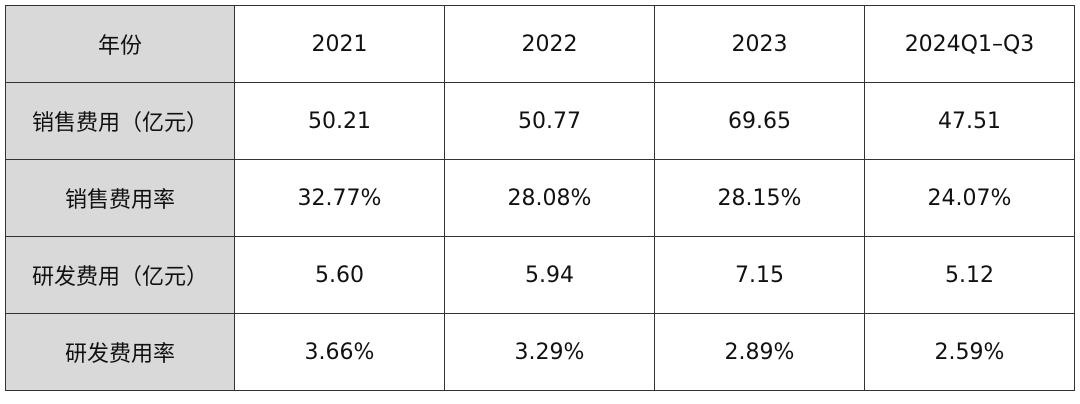 The width and height of the screenshot is (1080, 404). What do you see at coordinates (759, 121) in the screenshot?
I see `table-cell: 69.65` at bounding box center [759, 121].